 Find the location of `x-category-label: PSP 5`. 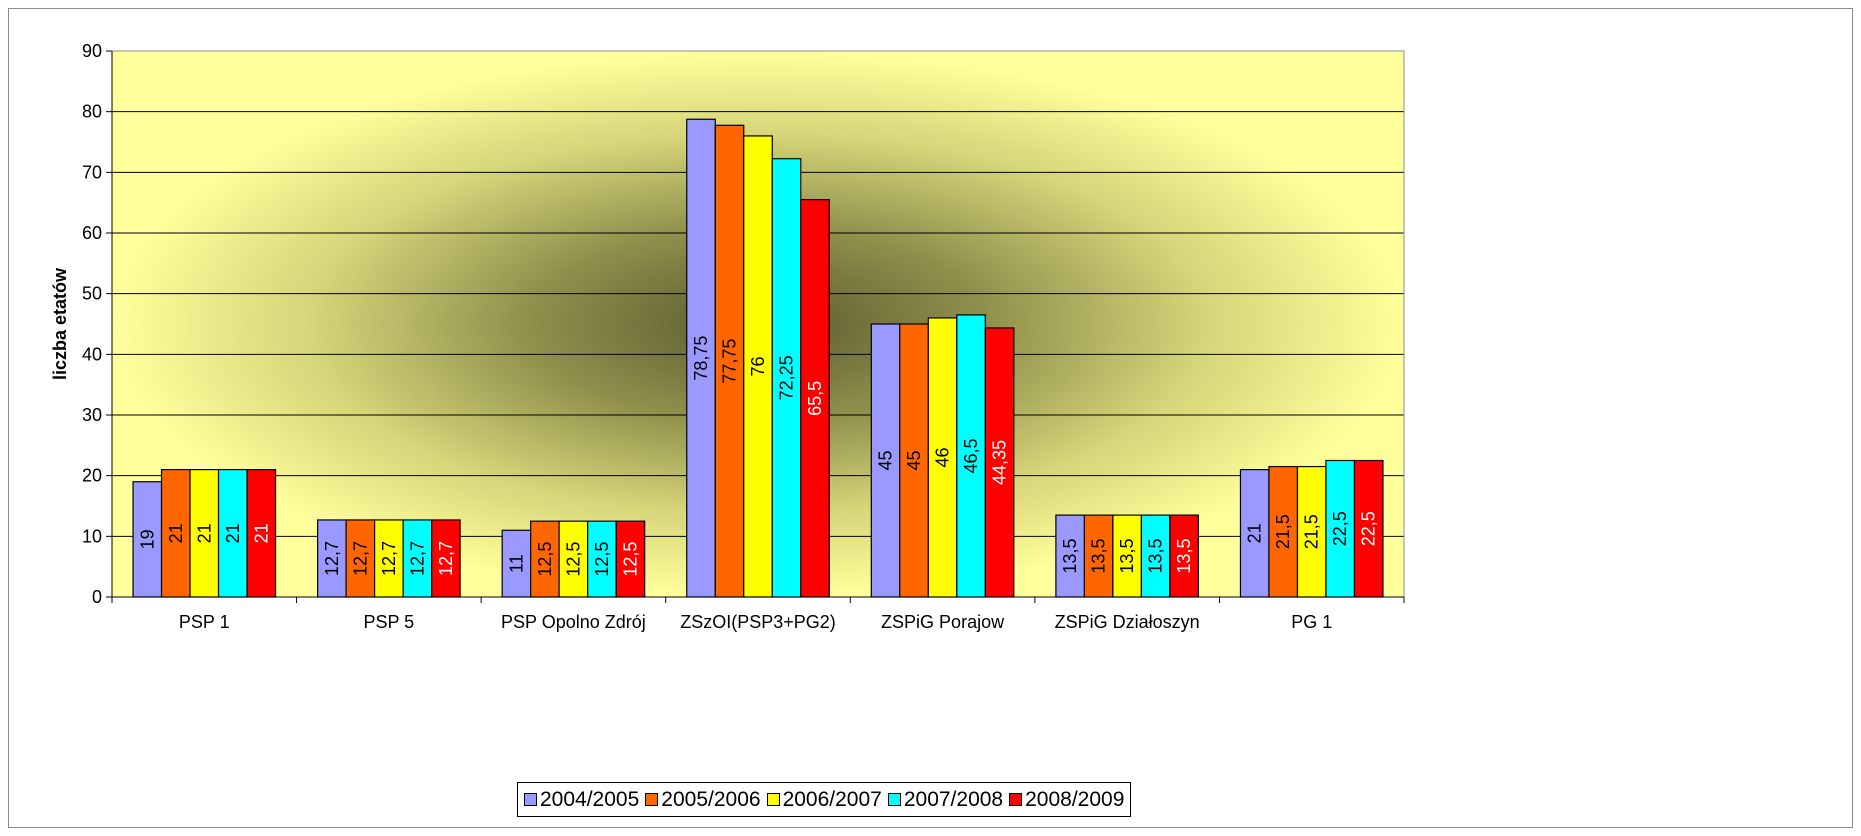

x-category-label: PSP 5 is located at coordinates (388, 622).